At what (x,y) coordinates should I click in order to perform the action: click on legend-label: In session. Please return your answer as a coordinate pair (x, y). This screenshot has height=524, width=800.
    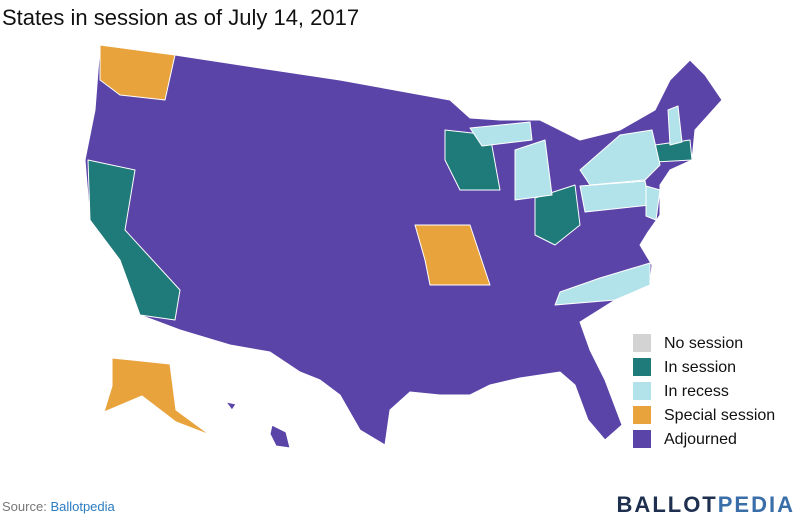
    Looking at the image, I should click on (700, 367).